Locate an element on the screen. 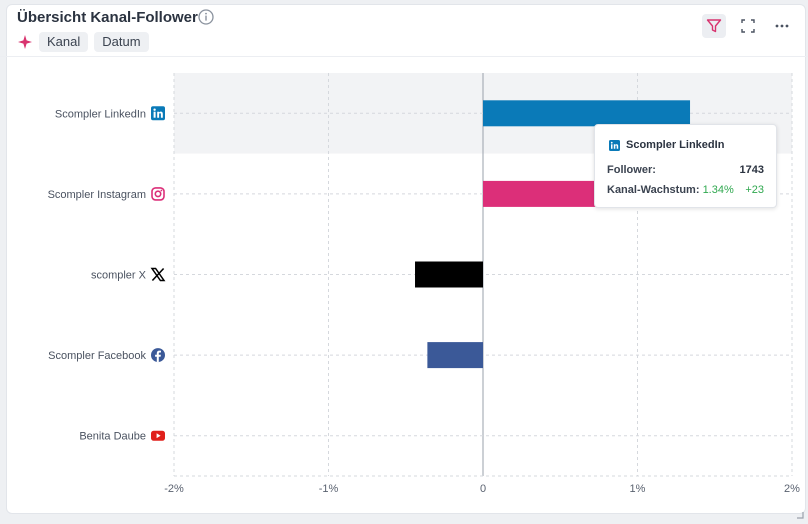 The image size is (808, 524). instagram-icon is located at coordinates (158, 194).